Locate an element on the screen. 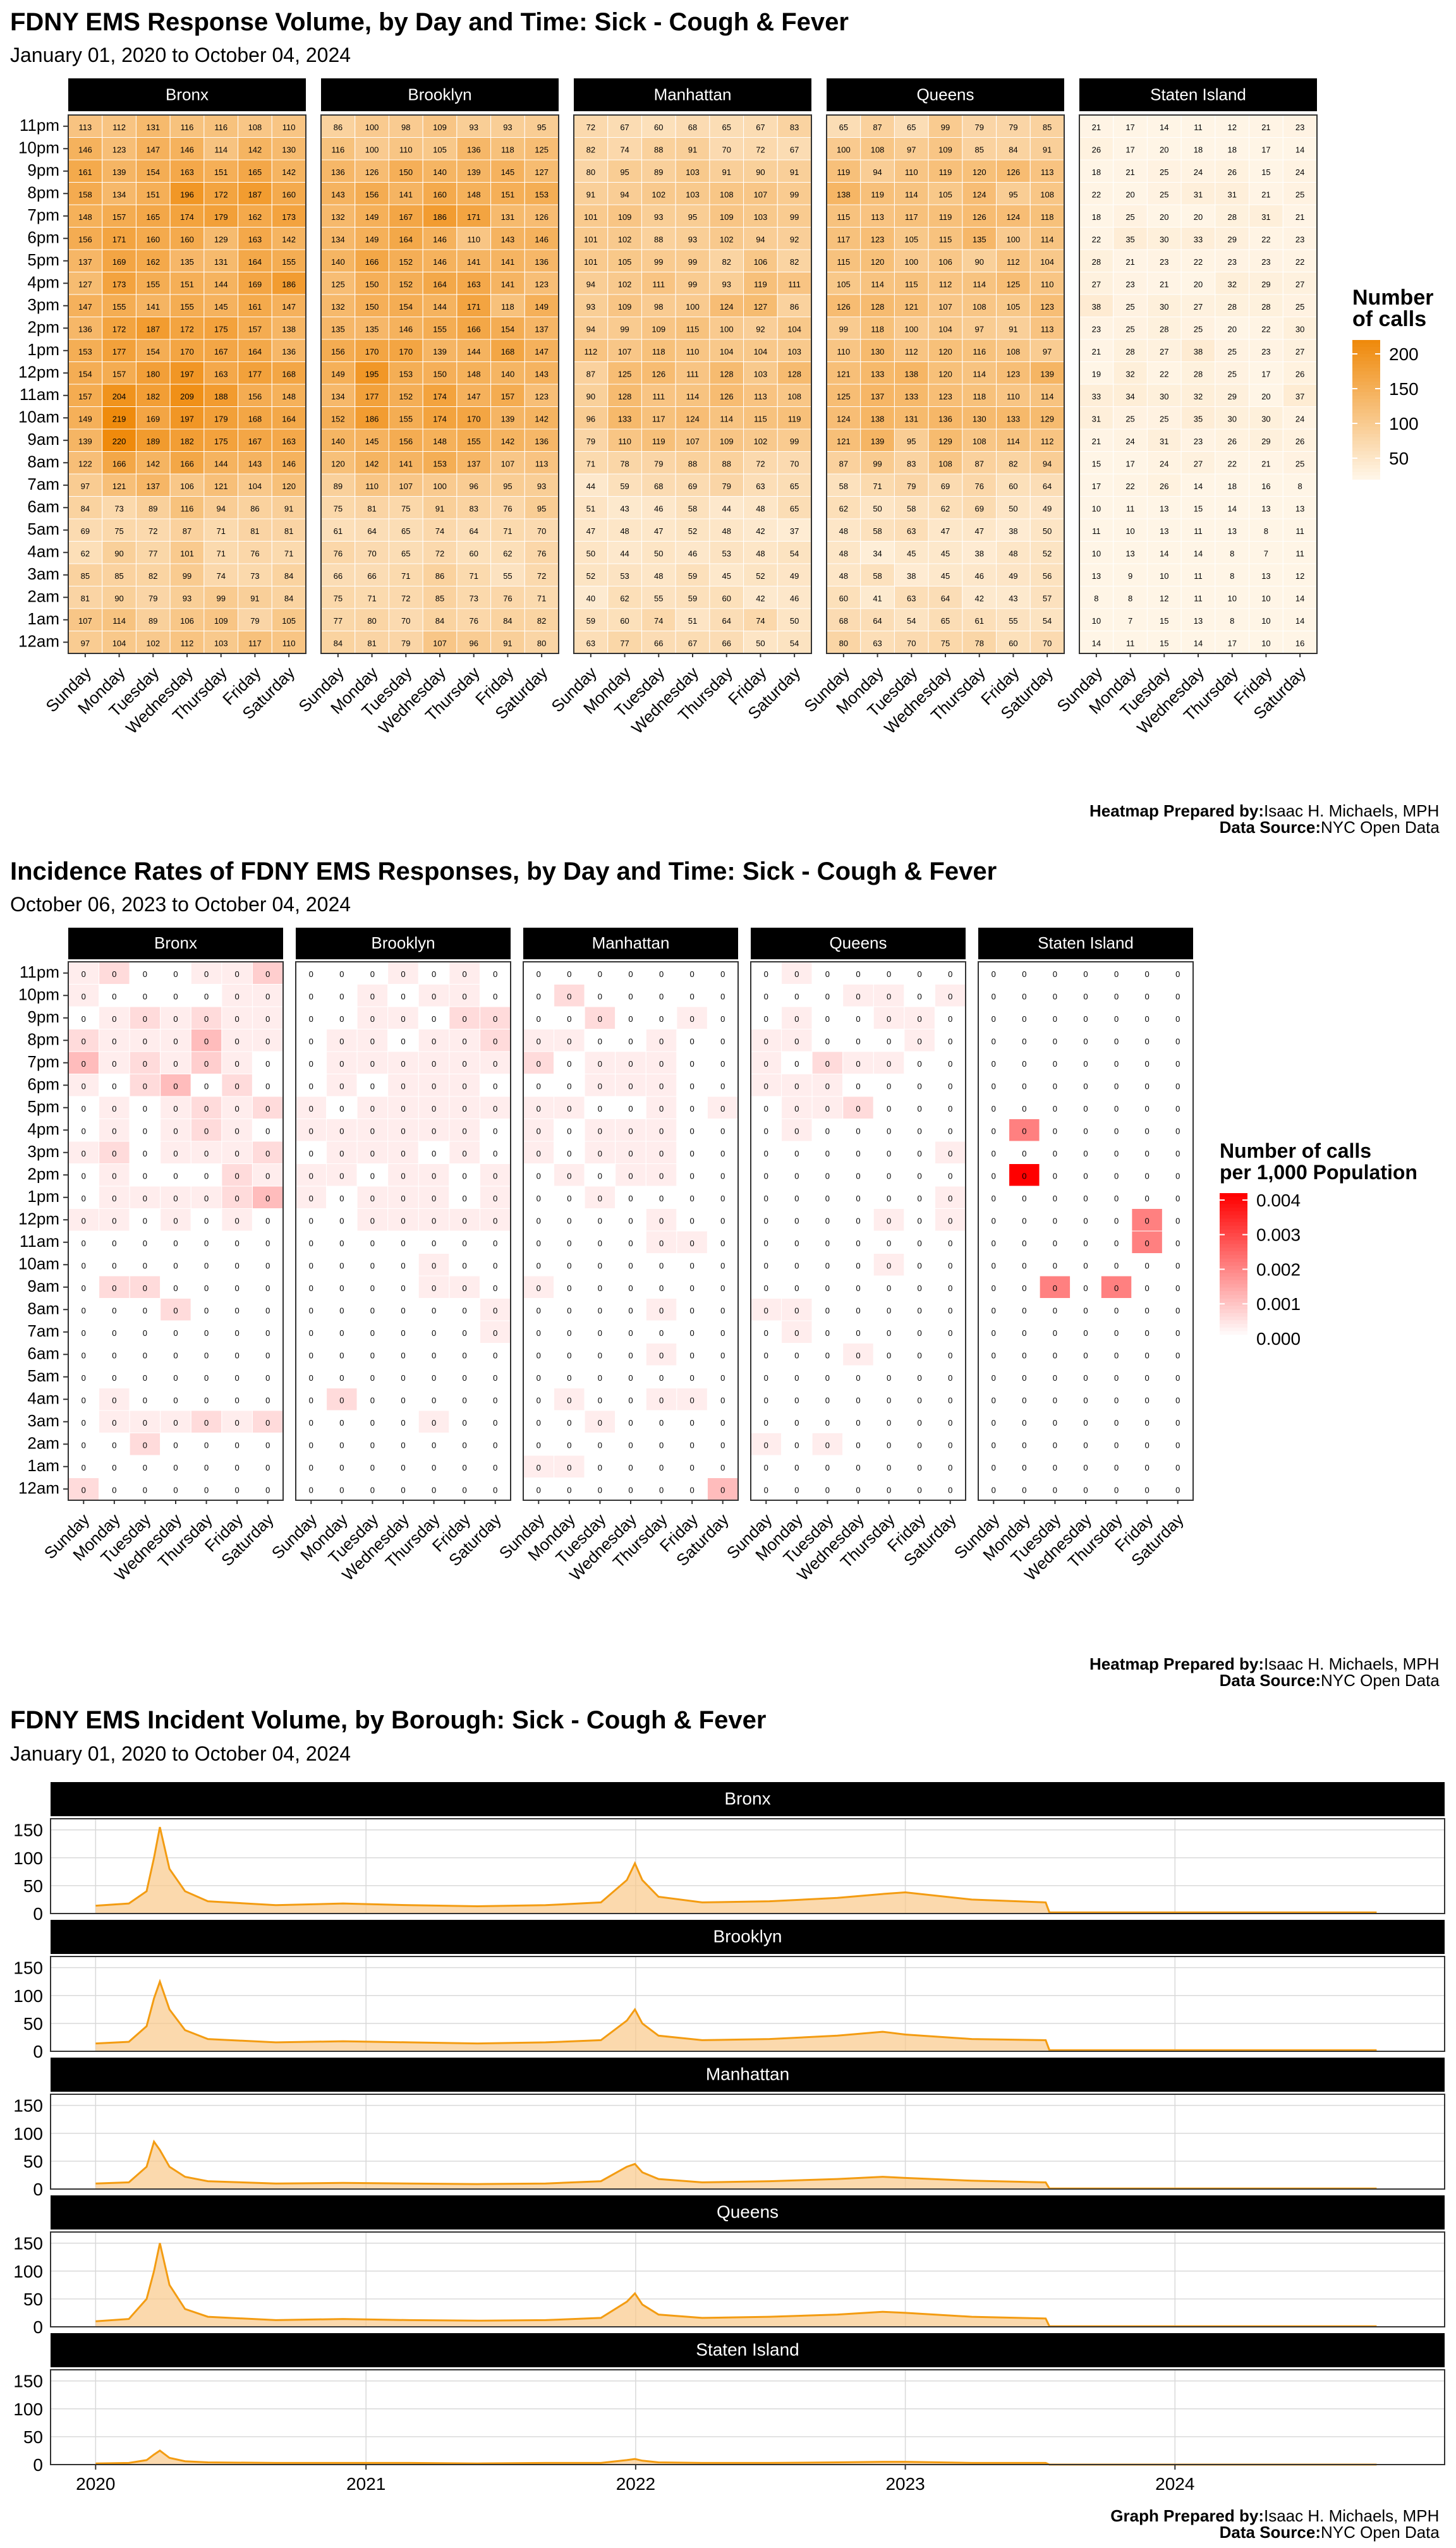 This screenshot has width=1456, height=2548. hm1-cell-label: 42 is located at coordinates (760, 599).